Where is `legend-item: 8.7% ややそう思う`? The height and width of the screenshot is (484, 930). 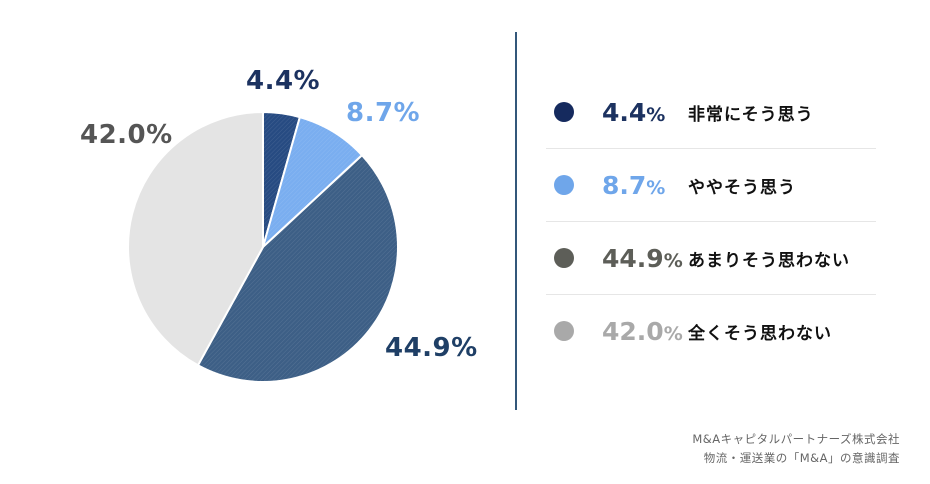 legend-item: 8.7% ややそう思う is located at coordinates (711, 185).